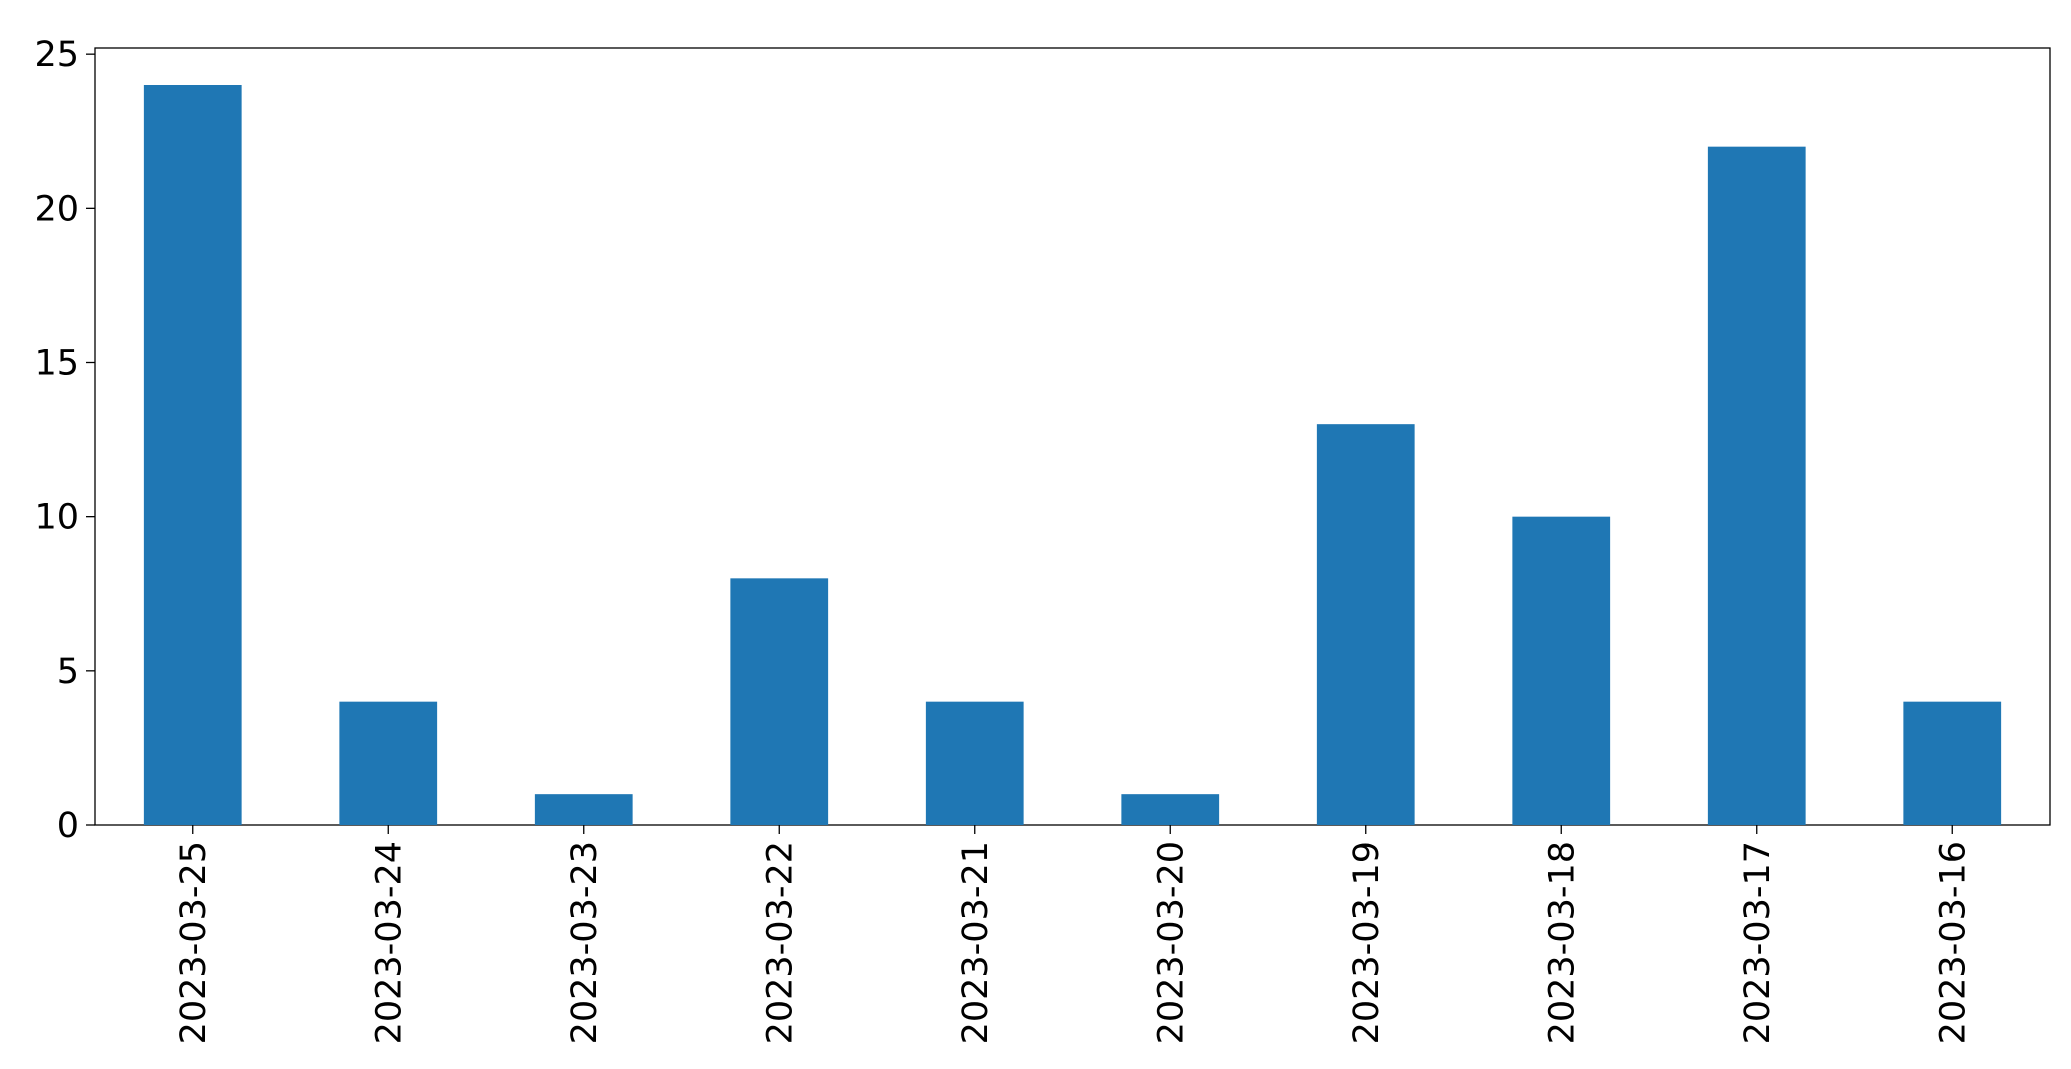  What do you see at coordinates (56, 518) in the screenshot?
I see `y-tick-label: 10` at bounding box center [56, 518].